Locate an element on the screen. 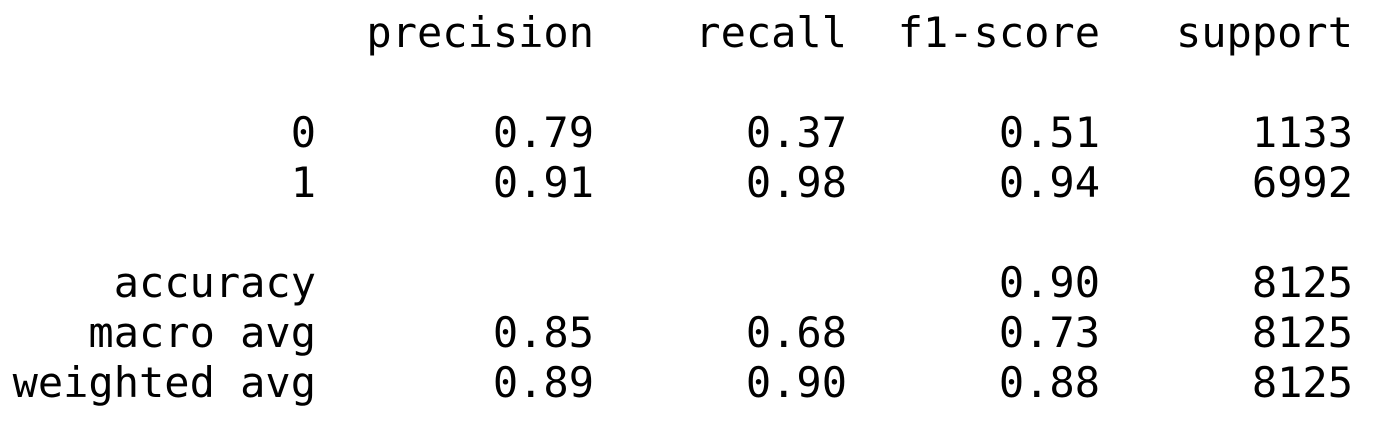 The width and height of the screenshot is (1376, 426). header-row: precision recall f1-score support is located at coordinates (688, 33).